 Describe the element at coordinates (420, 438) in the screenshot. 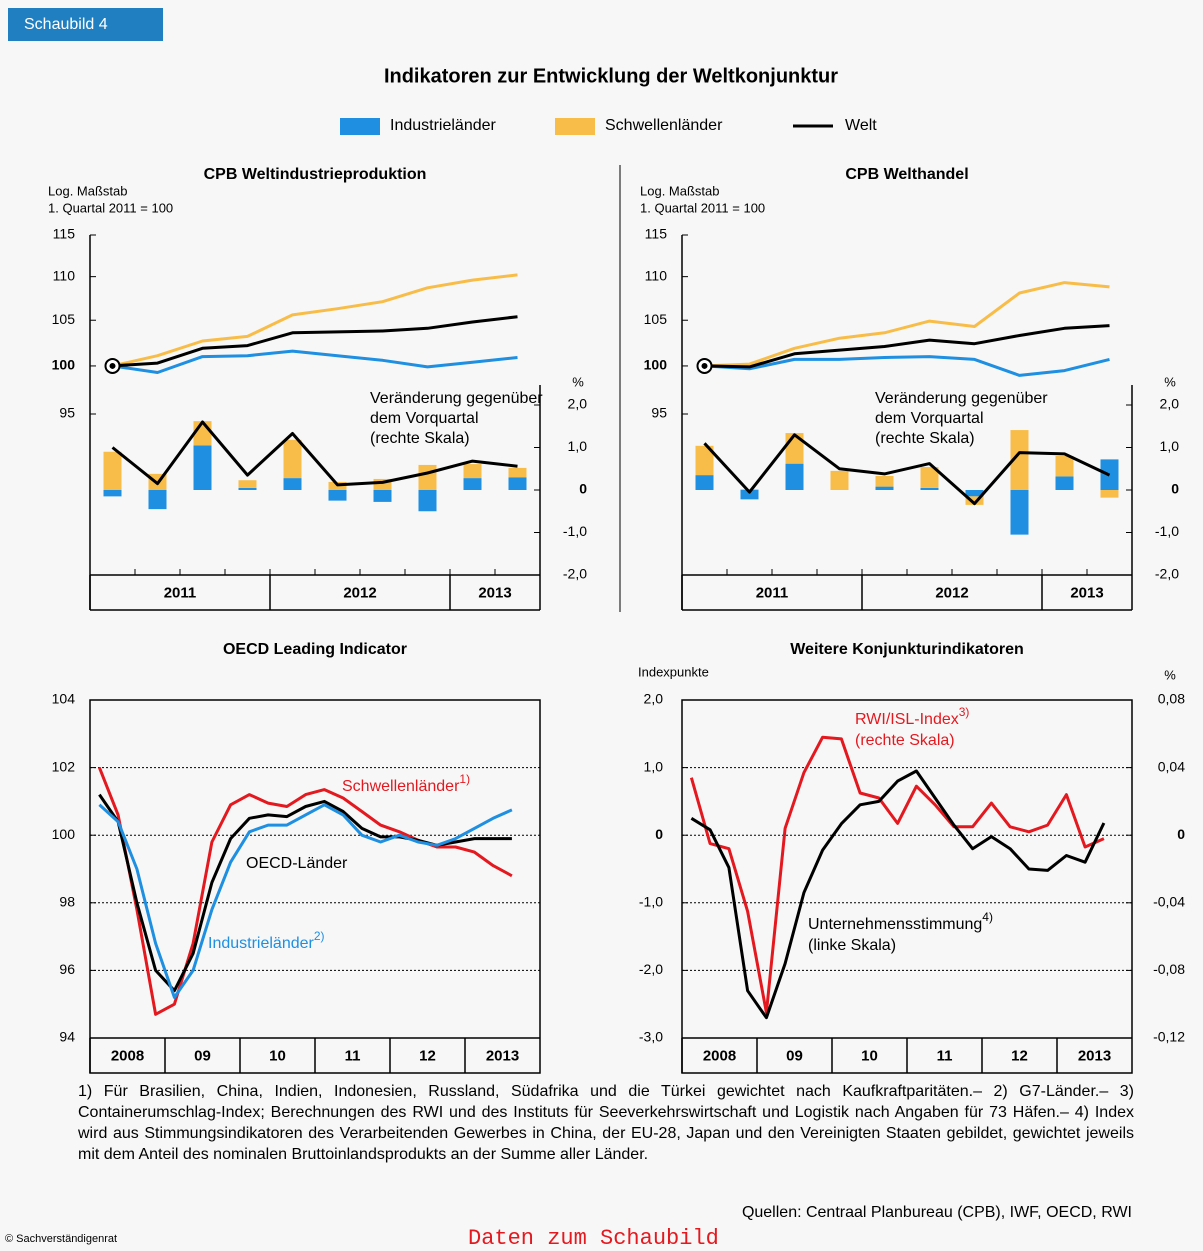

I see `annotation: (rechte Skala)` at that location.